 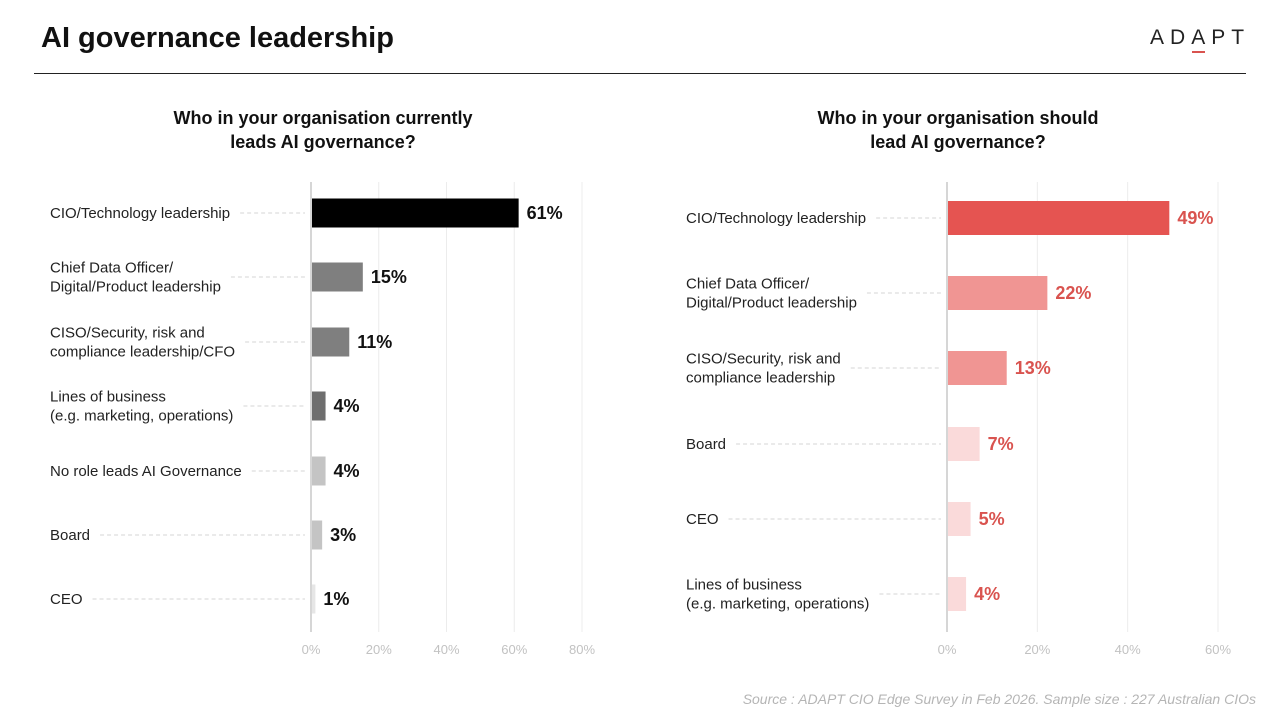 I want to click on right-category-label-line: Board, so click(x=706, y=444).